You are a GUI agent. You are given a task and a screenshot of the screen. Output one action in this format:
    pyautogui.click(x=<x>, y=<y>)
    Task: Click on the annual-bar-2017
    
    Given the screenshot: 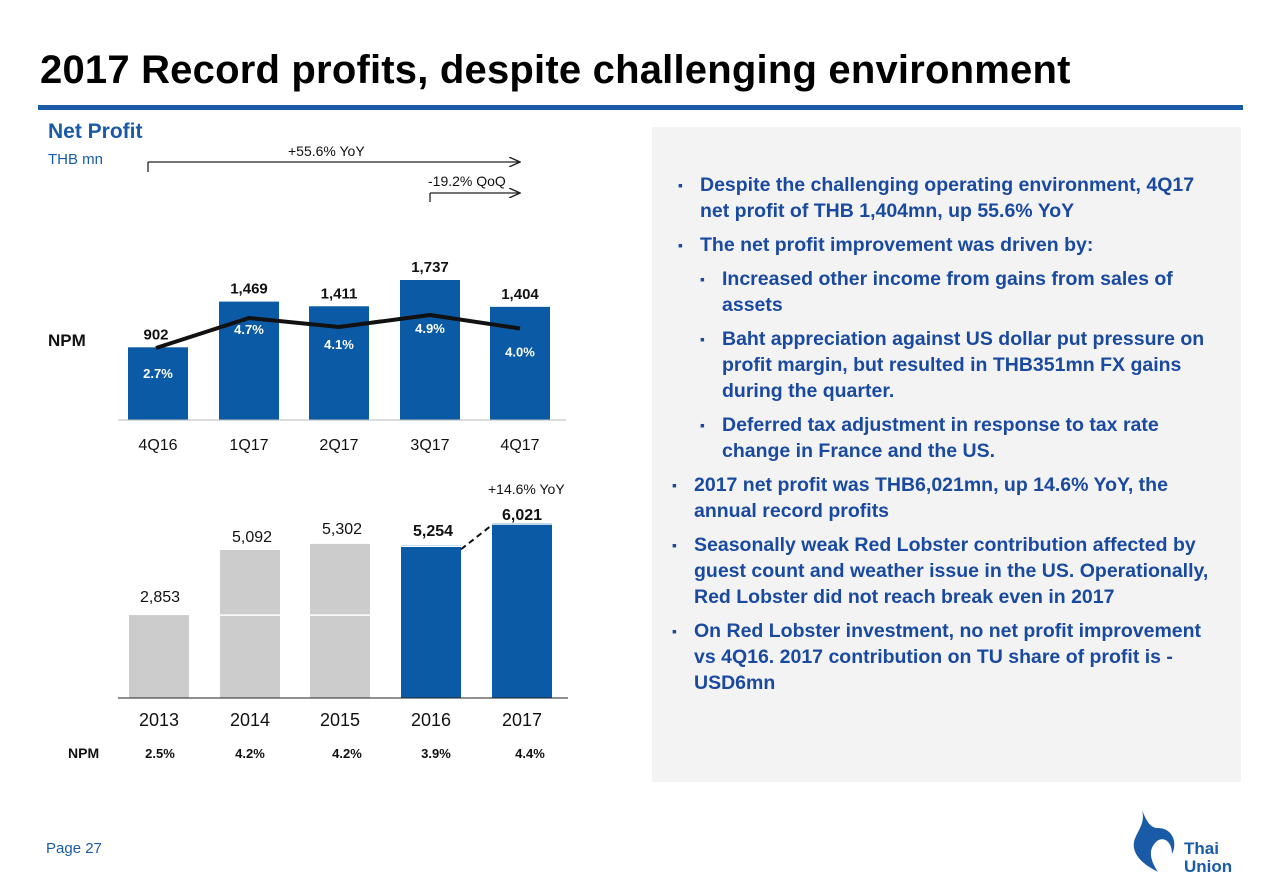 What is the action you would take?
    pyautogui.click(x=522, y=610)
    